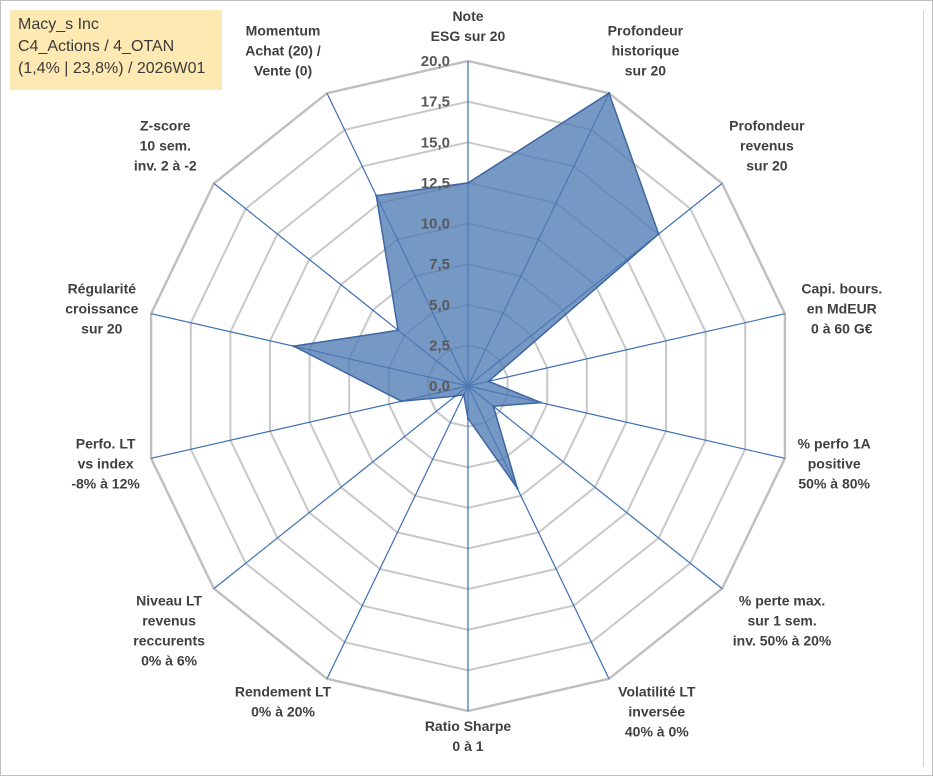 The width and height of the screenshot is (933, 776). Describe the element at coordinates (439, 305) in the screenshot. I see `tick-label-2: 5,0` at that location.